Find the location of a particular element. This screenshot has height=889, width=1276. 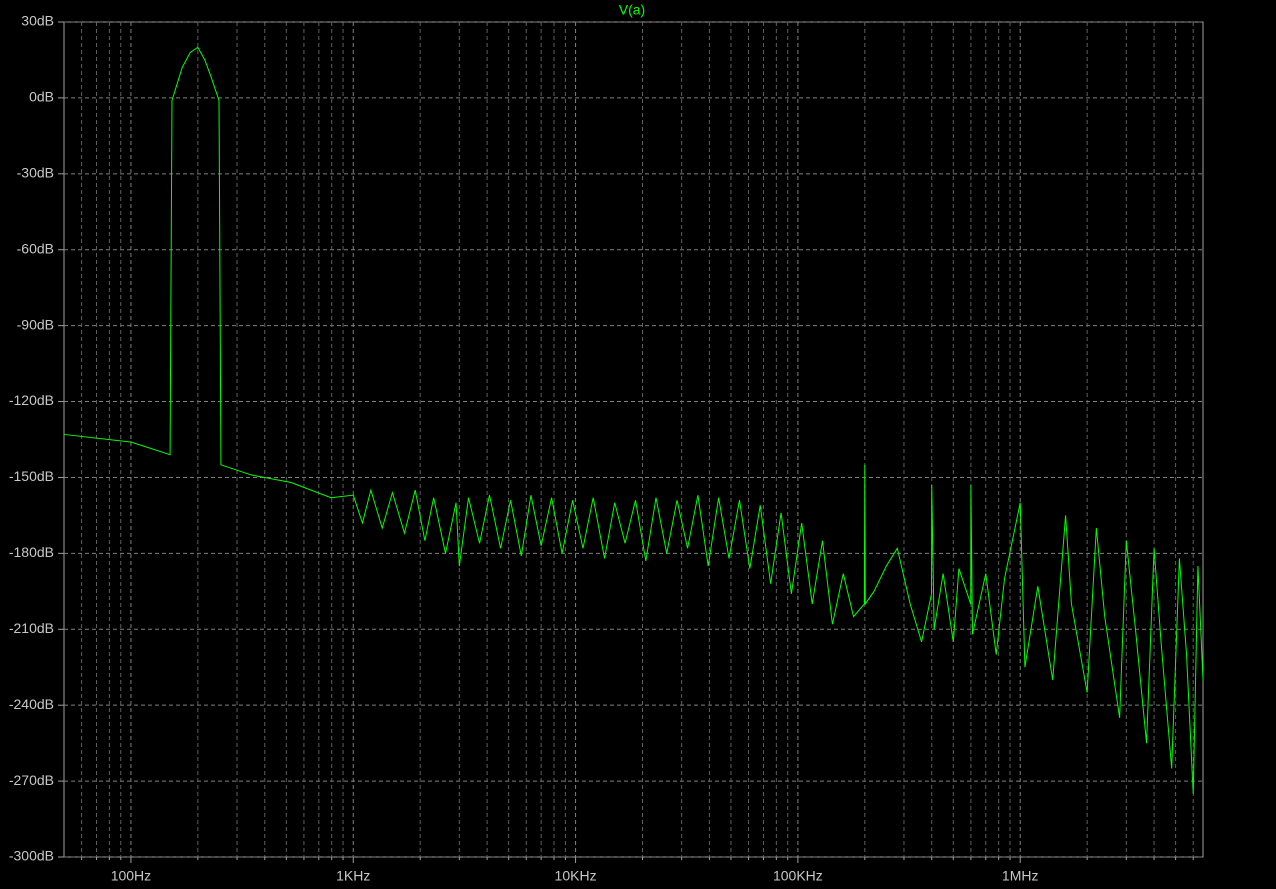

y-tick-label: -210dB is located at coordinates (31, 628).